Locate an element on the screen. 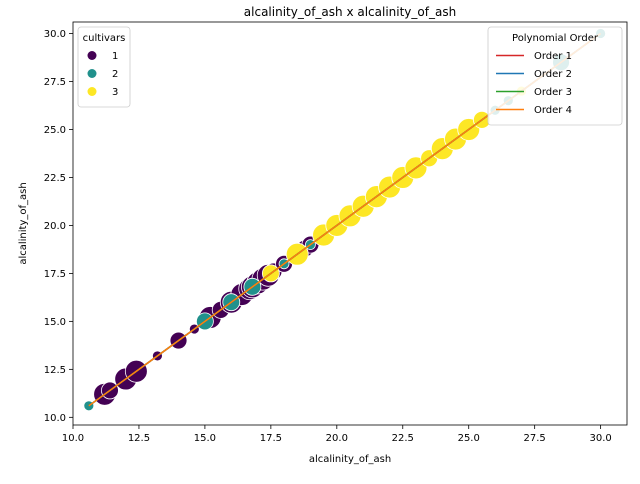 The height and width of the screenshot is (484, 640). x-tick-label: 30.0 is located at coordinates (600, 438).